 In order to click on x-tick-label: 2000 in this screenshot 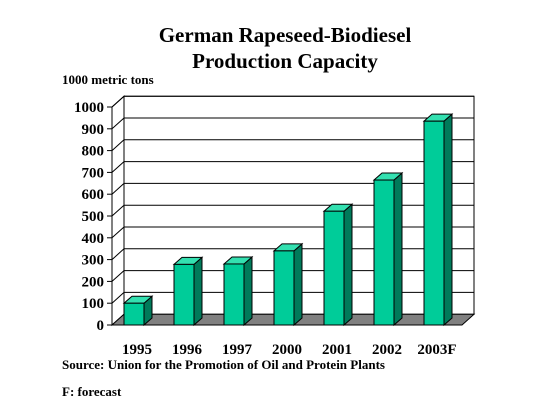, I will do `click(287, 350)`.